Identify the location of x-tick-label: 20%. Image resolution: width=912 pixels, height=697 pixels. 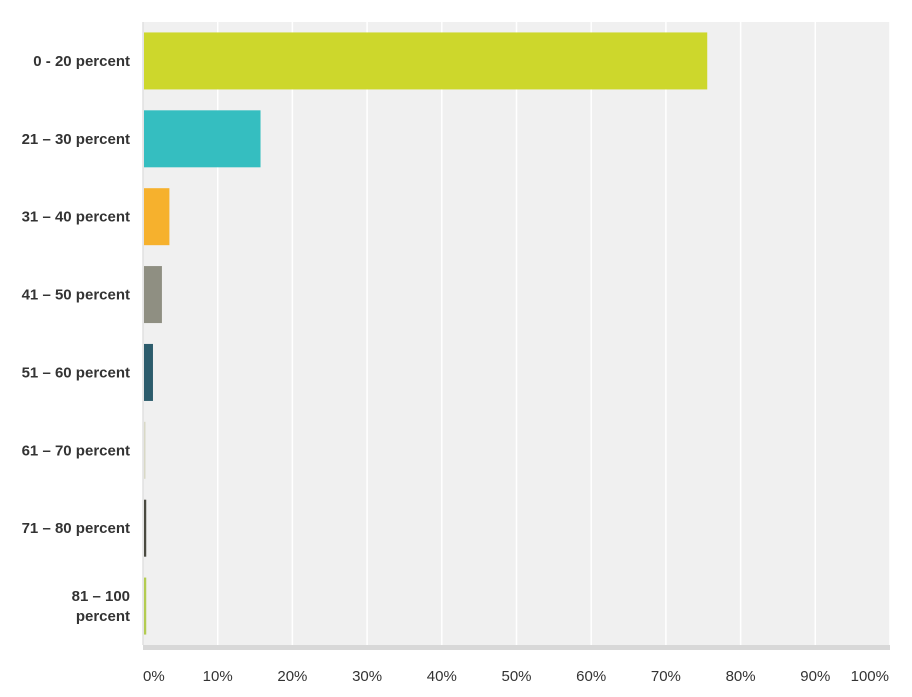
(292, 676).